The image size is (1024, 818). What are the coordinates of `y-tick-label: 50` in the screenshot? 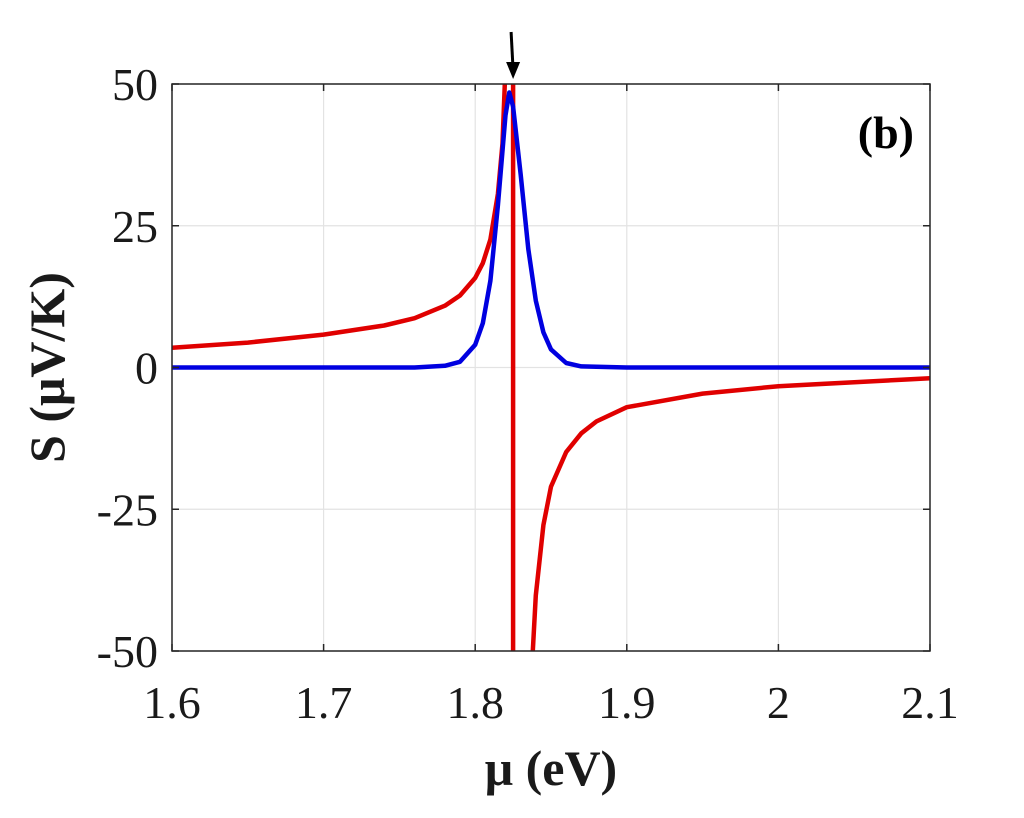 It's located at (135, 84).